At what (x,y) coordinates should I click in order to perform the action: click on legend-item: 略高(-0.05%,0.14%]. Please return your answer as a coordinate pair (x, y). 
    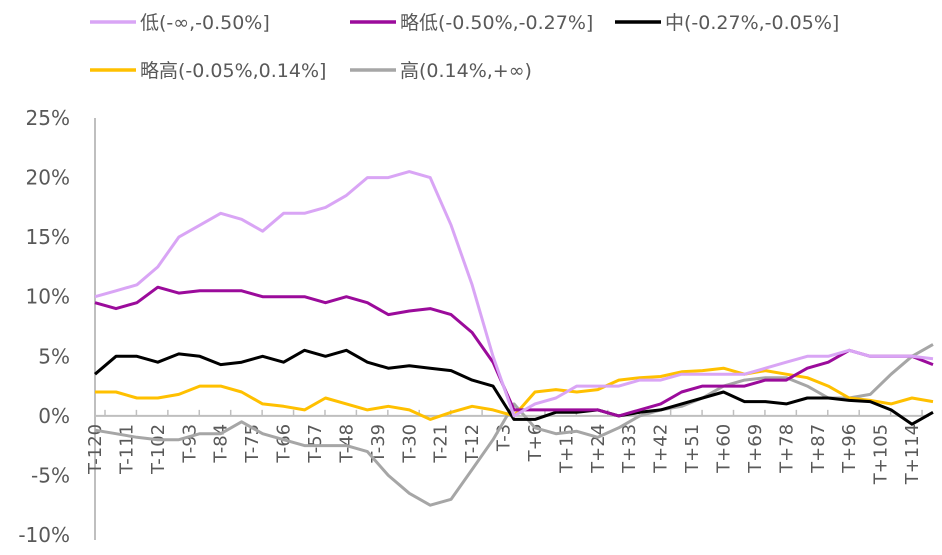
    Looking at the image, I should click on (208, 71).